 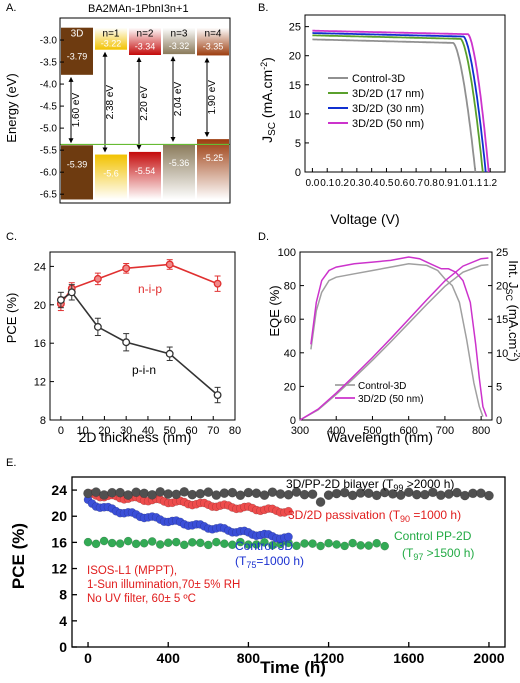 What do you see at coordinates (49, 63) in the screenshot?
I see `y-tick-label: -3.5` at bounding box center [49, 63].